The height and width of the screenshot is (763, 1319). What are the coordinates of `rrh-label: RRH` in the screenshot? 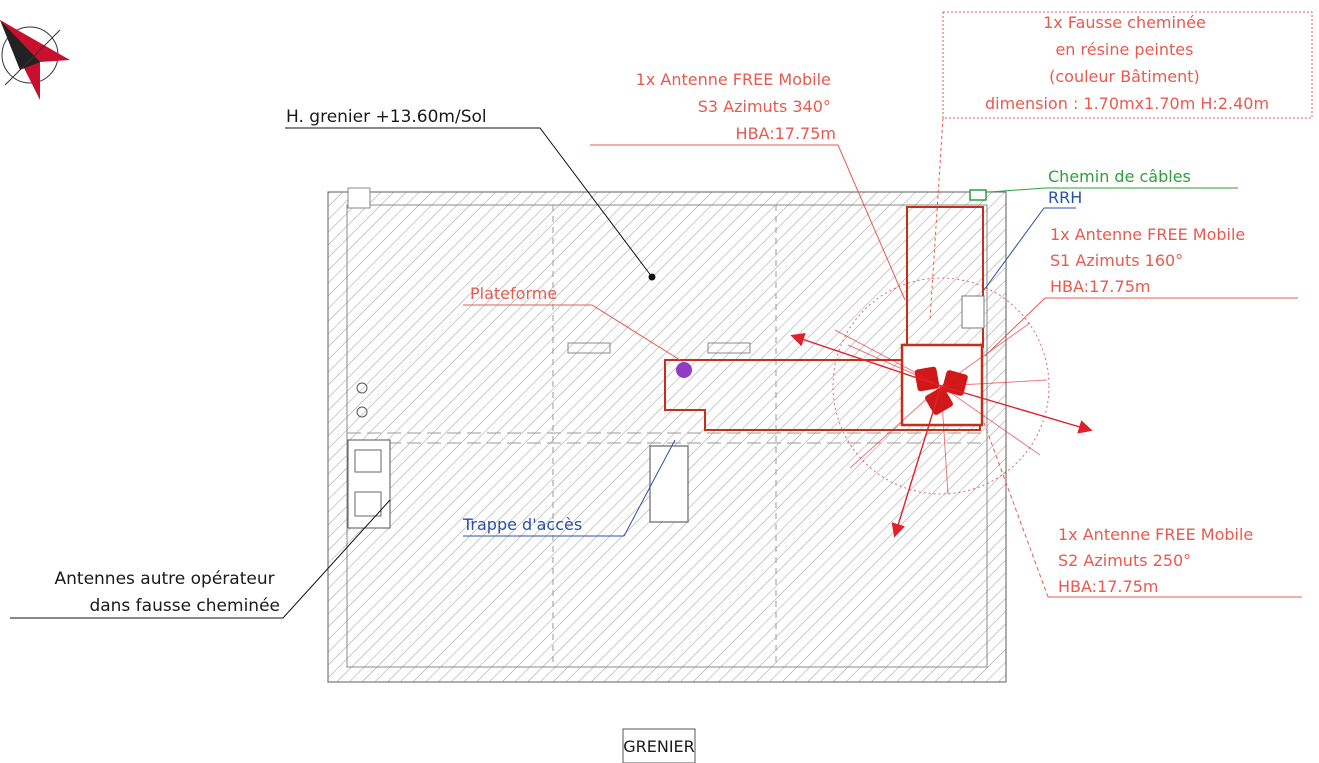 It's located at (1065, 197).